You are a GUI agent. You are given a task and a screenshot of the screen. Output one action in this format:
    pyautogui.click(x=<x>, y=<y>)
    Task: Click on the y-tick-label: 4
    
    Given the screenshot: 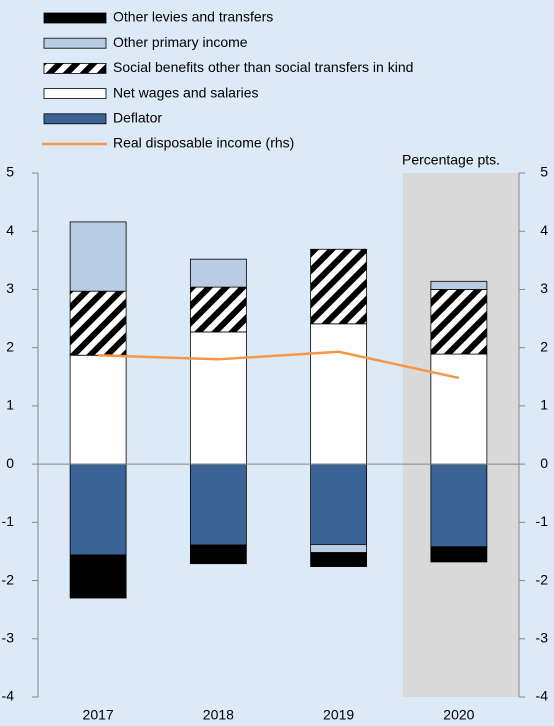 What is the action you would take?
    pyautogui.click(x=10, y=230)
    